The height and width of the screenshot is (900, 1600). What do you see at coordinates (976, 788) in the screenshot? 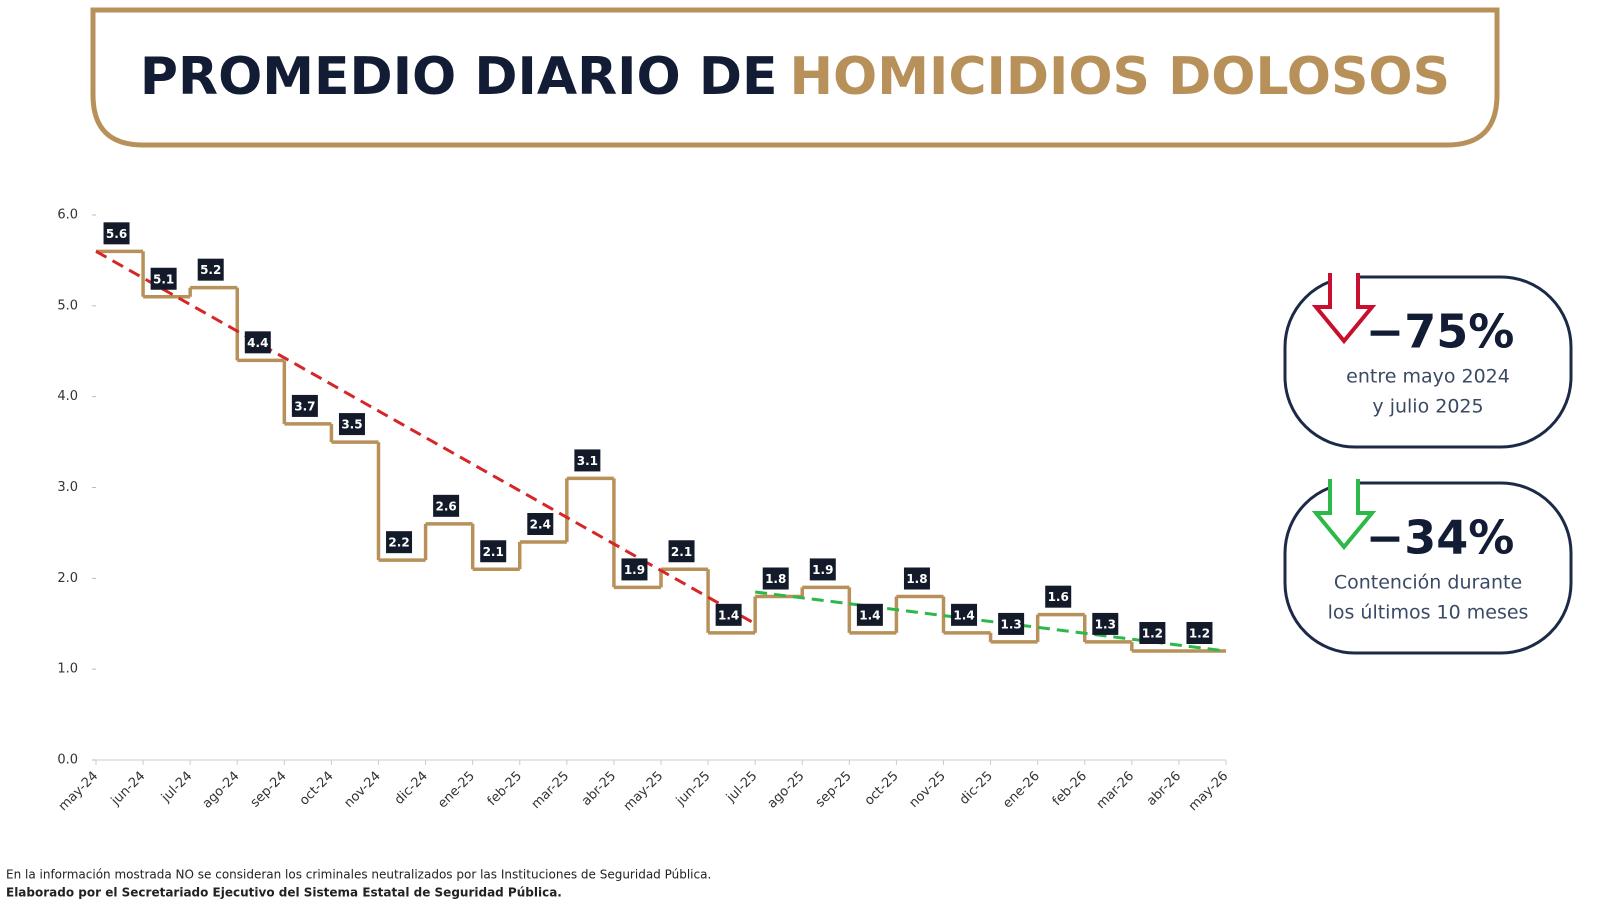
I see `x-tick-label: dic-25` at bounding box center [976, 788].